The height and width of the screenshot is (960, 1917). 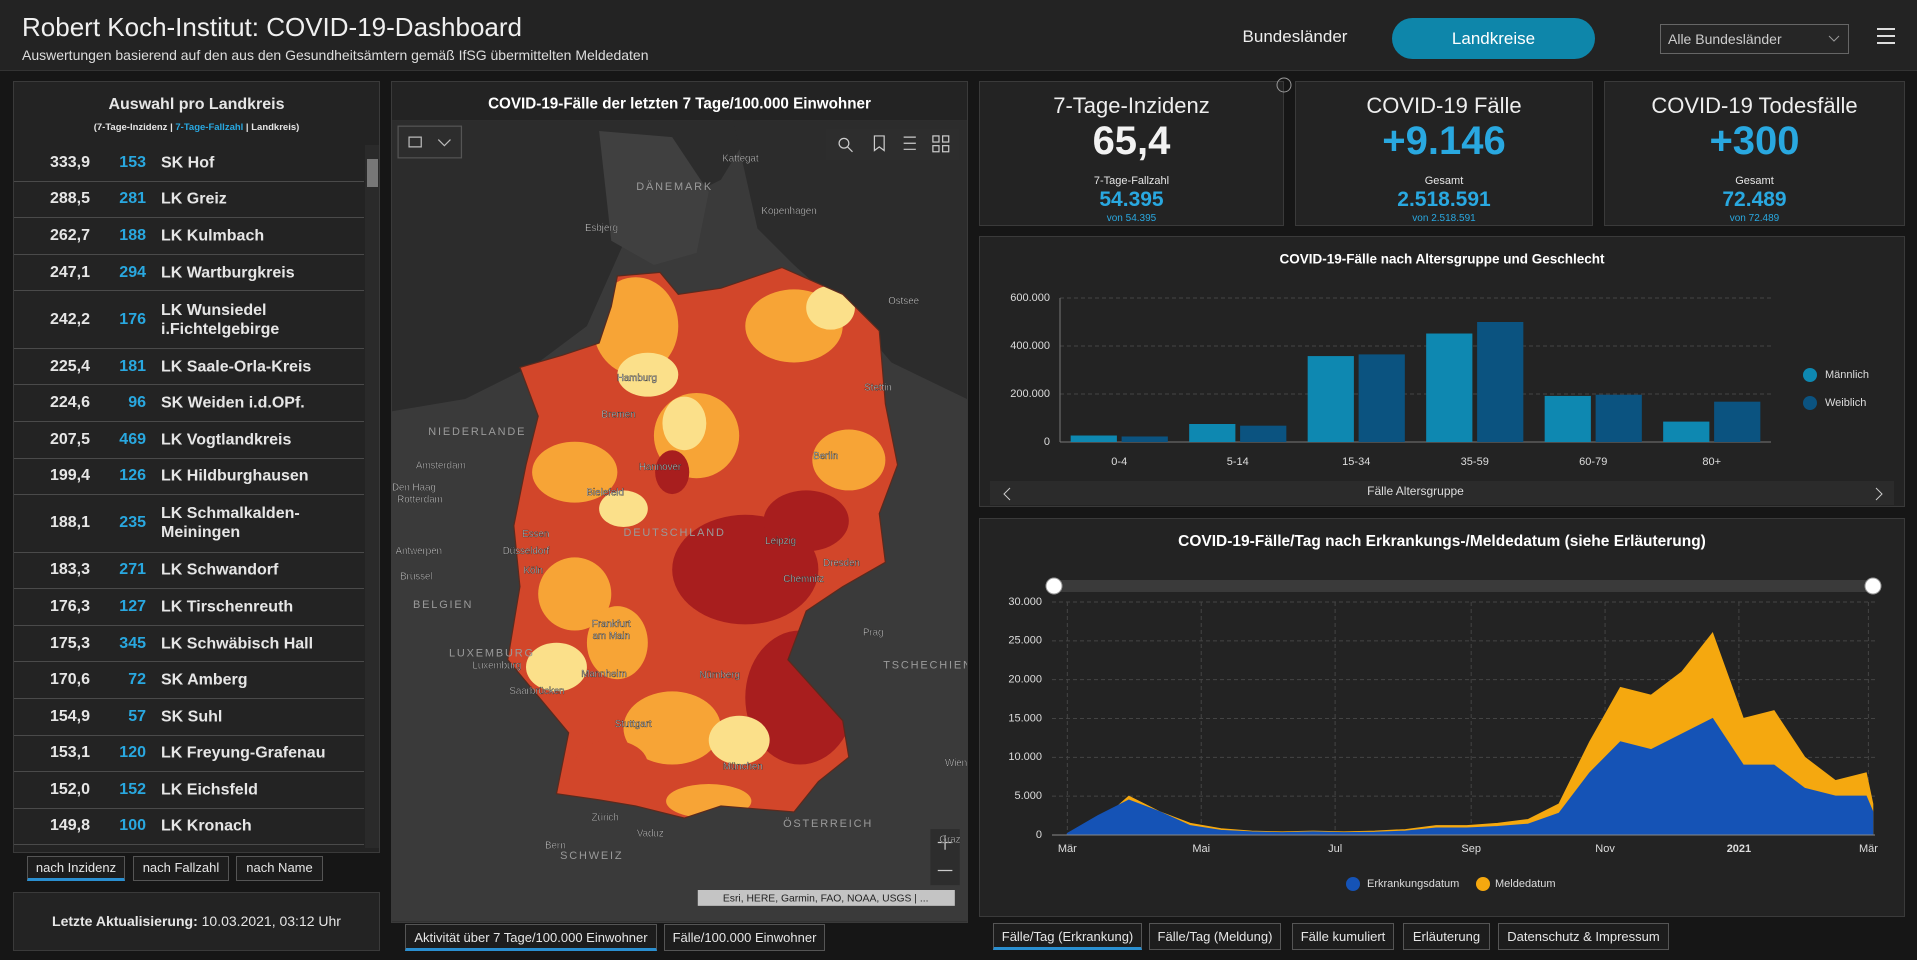 I want to click on expand-icon, so click(x=1284, y=85).